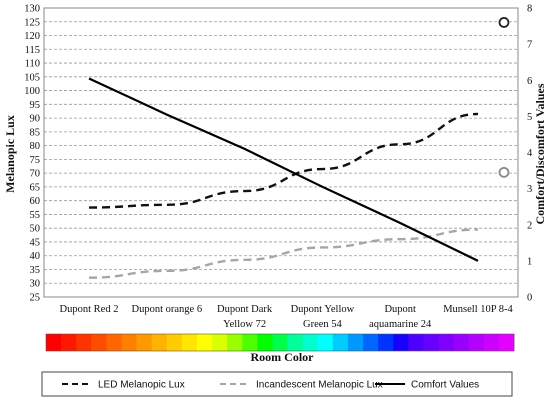  Describe the element at coordinates (35, 256) in the screenshot. I see `y-tick-label: 40` at that location.